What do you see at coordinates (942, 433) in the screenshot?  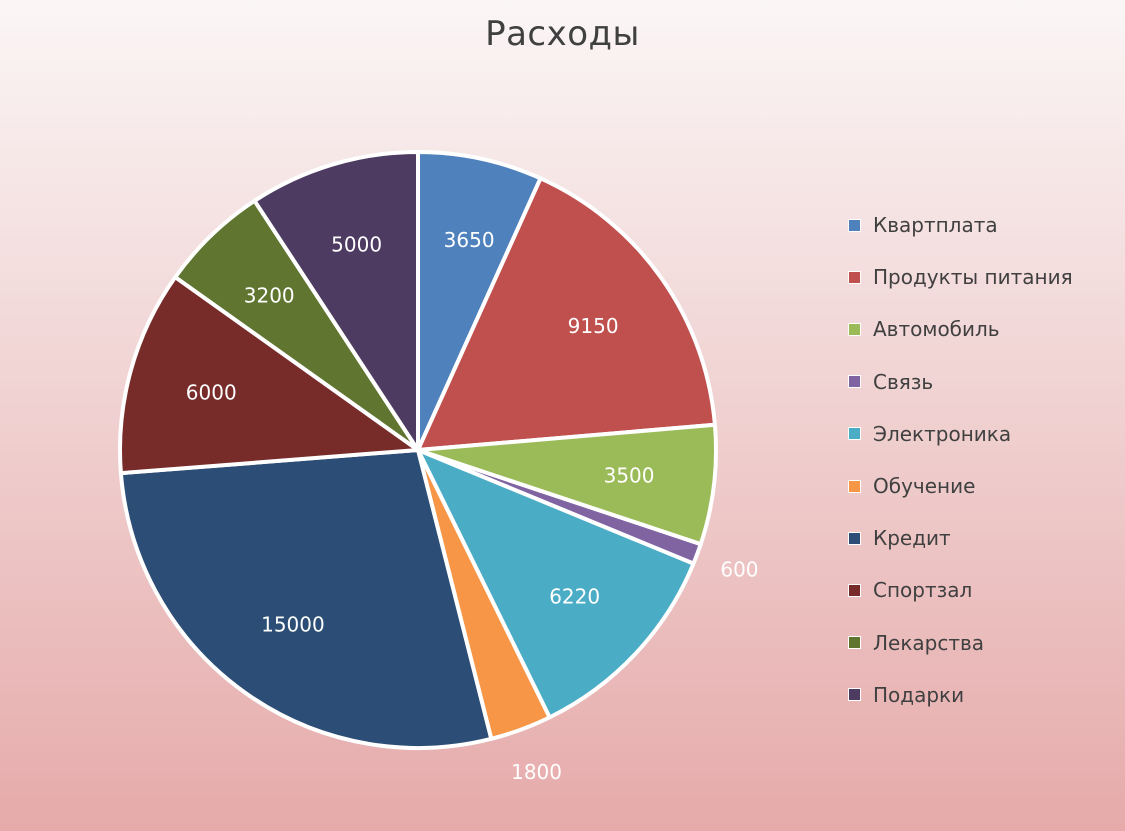 I see `legend-label: Электроника` at bounding box center [942, 433].